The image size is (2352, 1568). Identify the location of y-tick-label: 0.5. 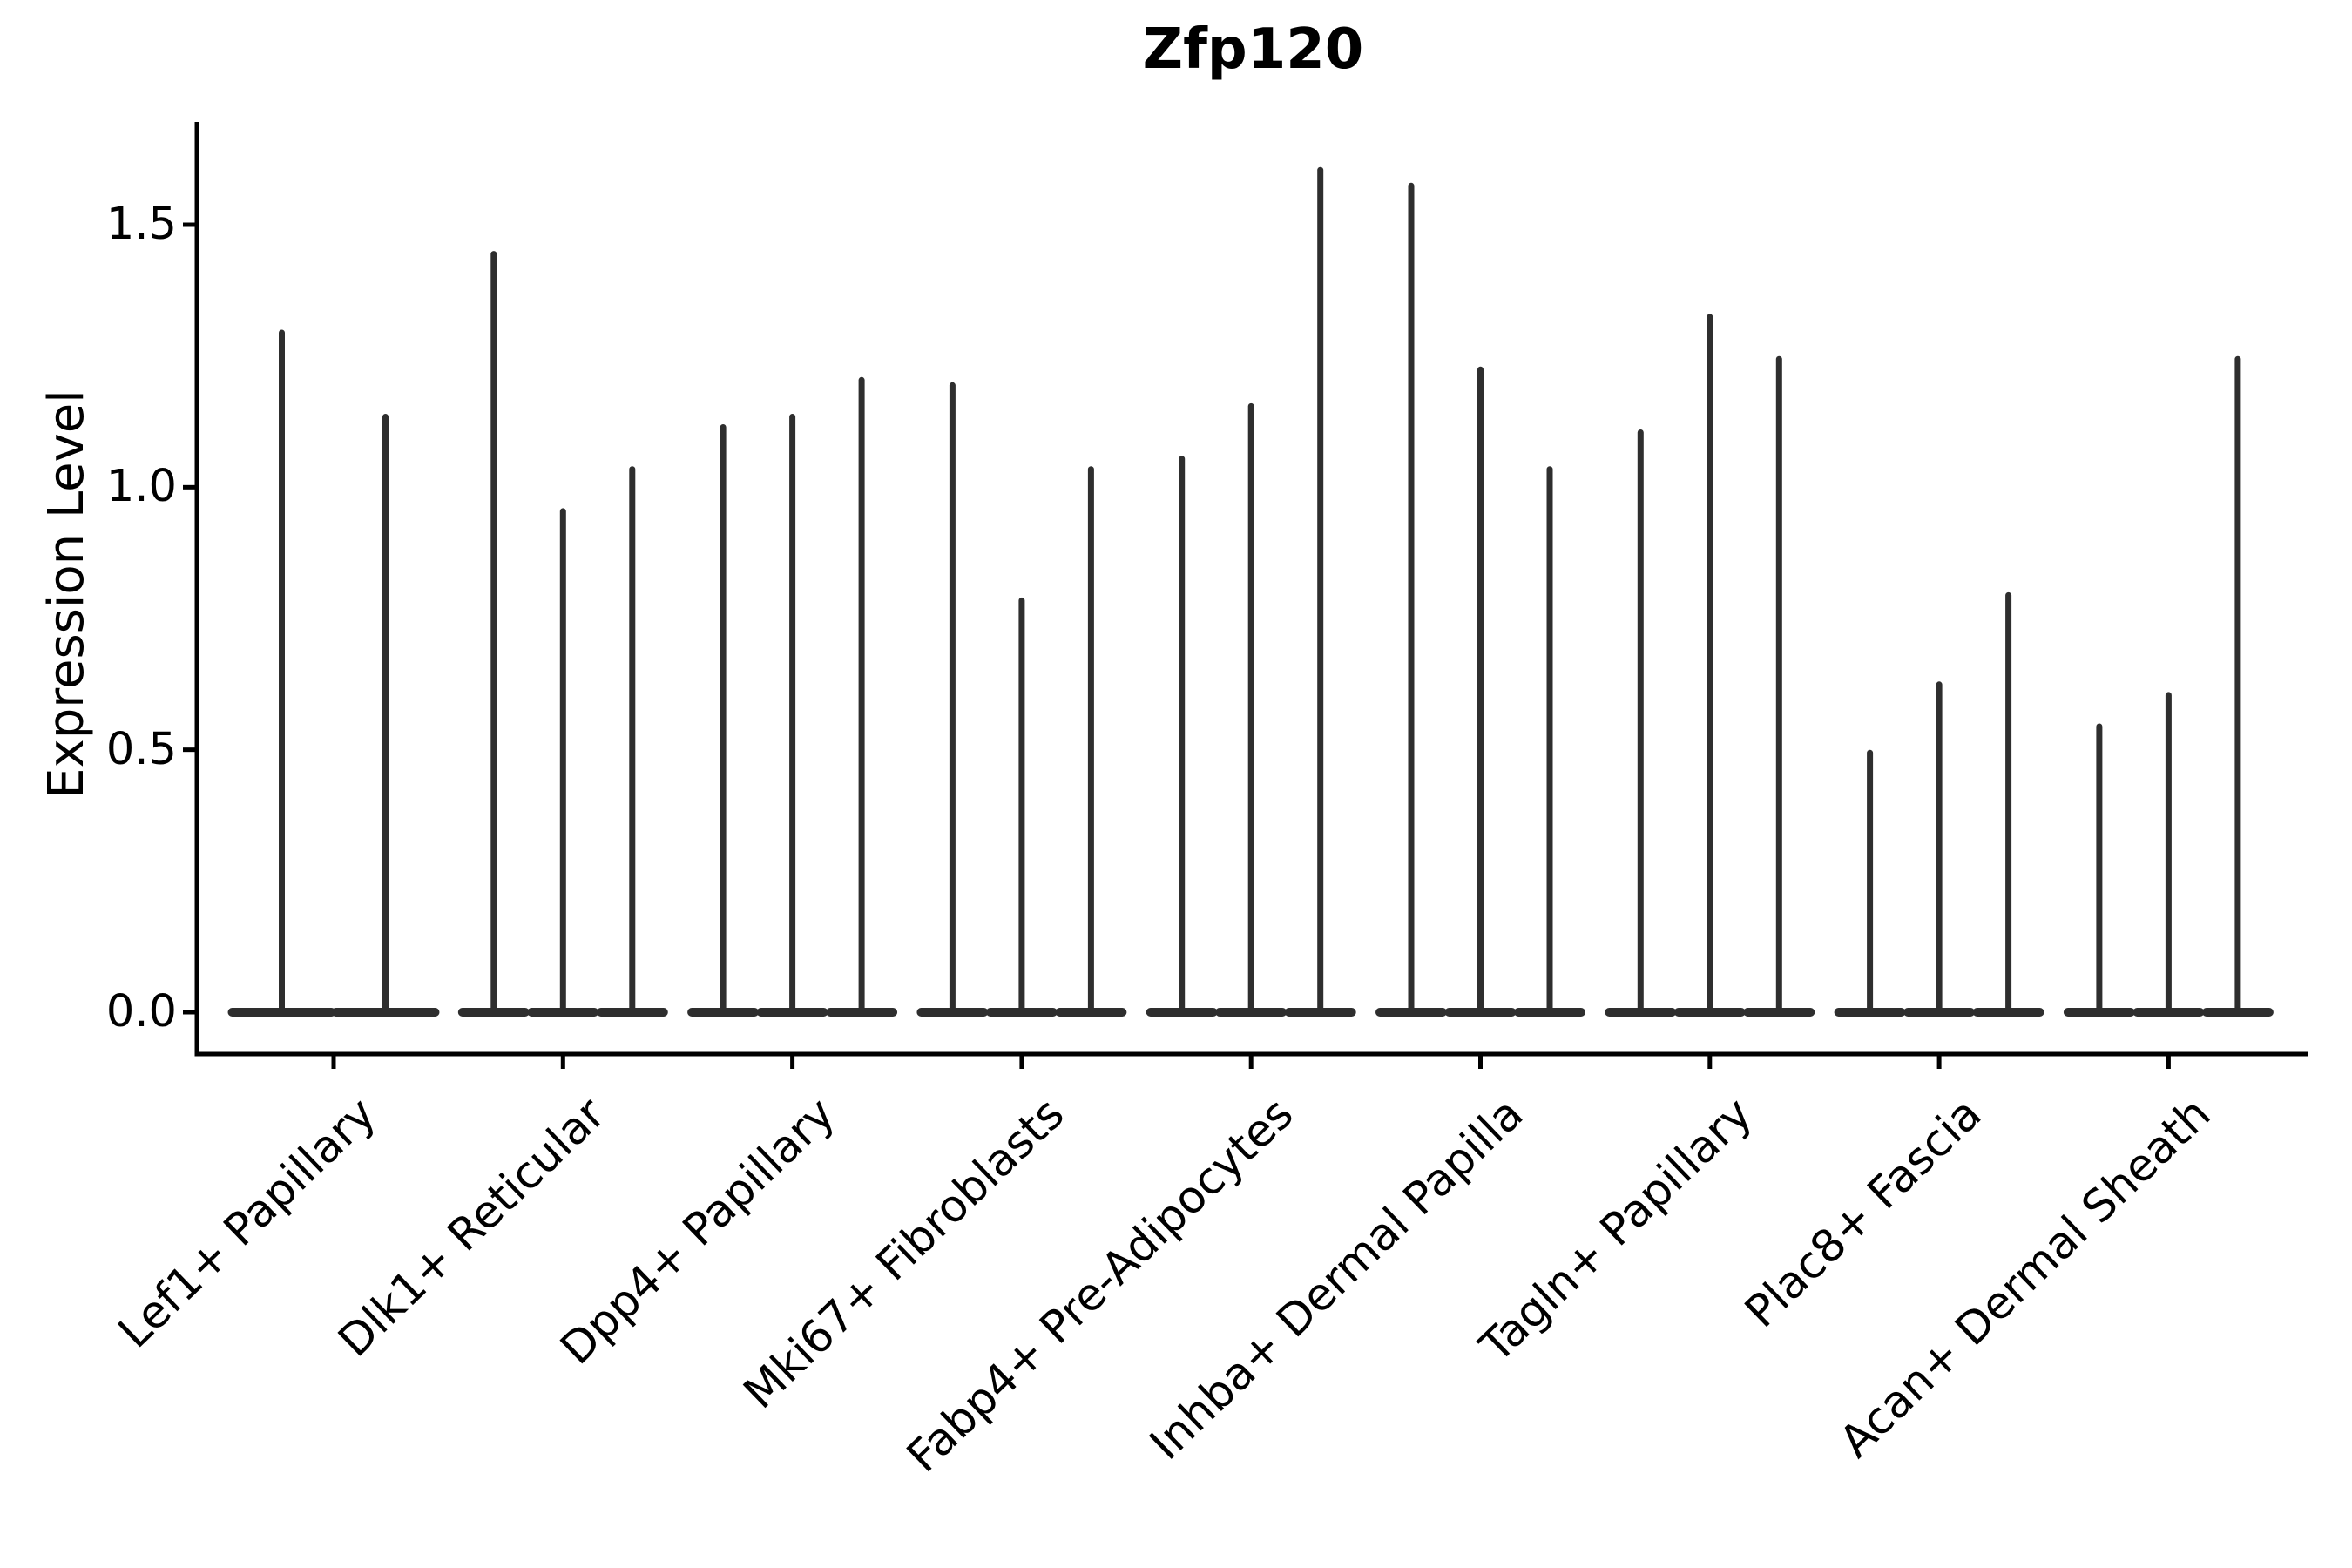
(141, 749).